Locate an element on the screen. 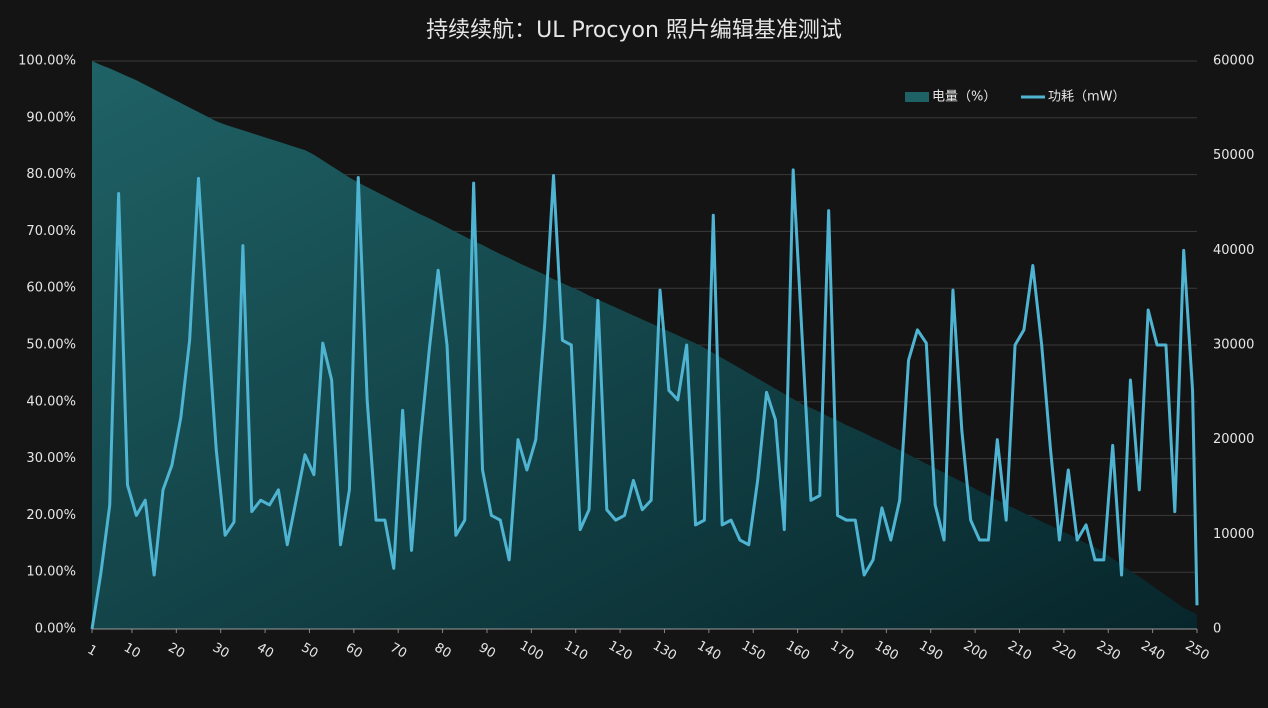 The image size is (1268, 708). y2-tick-label: 40000 is located at coordinates (1233, 250).